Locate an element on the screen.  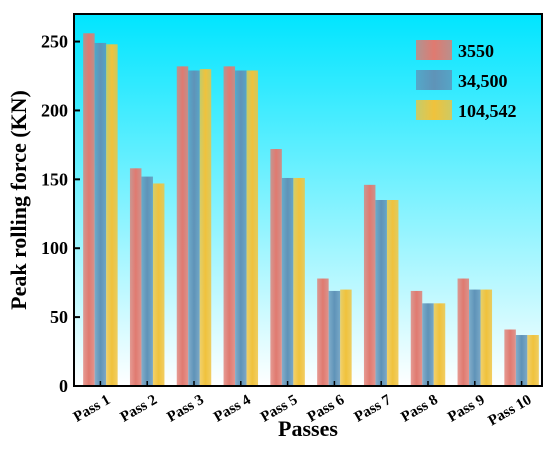
y-tick-label: 250 is located at coordinates (54, 42).